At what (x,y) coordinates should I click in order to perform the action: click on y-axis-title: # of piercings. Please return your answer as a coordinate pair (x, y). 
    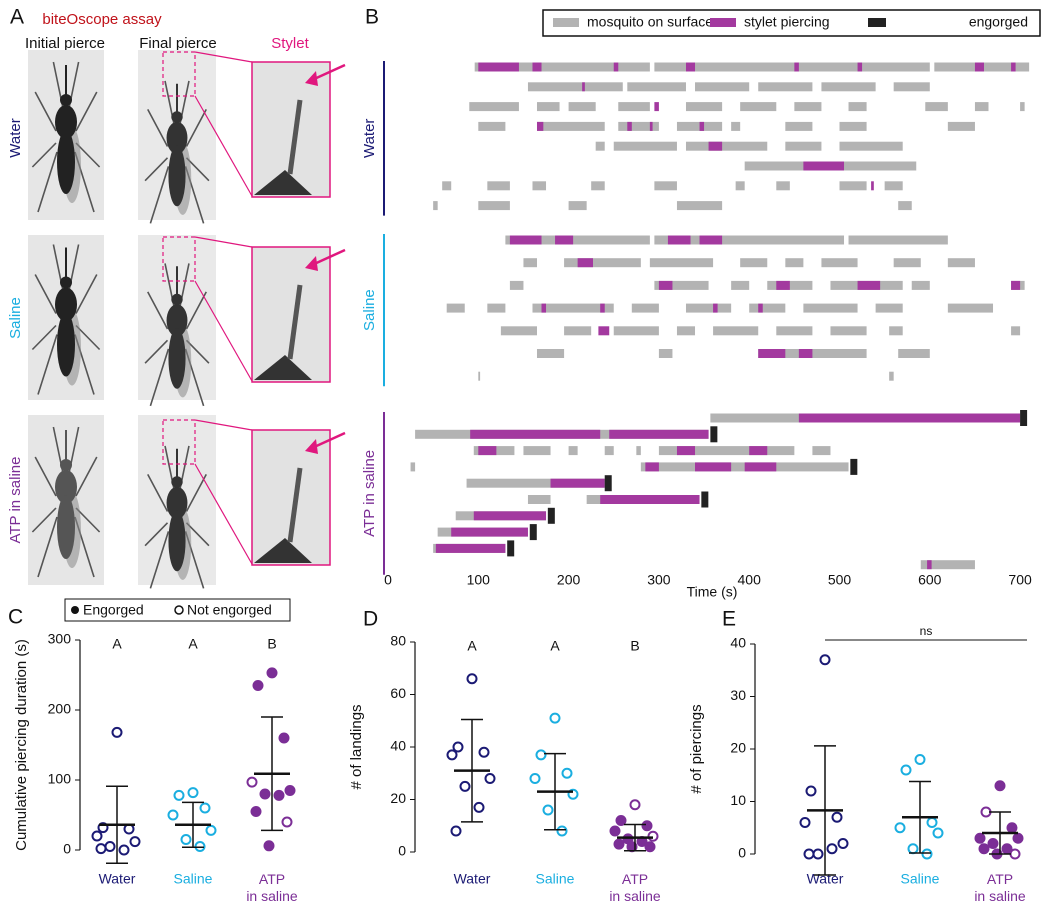
    Looking at the image, I should click on (696, 748).